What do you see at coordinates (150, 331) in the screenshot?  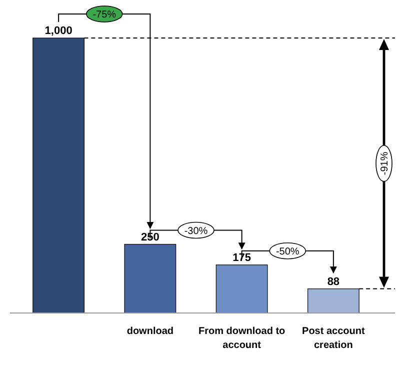 I see `x-tick-label: download` at bounding box center [150, 331].